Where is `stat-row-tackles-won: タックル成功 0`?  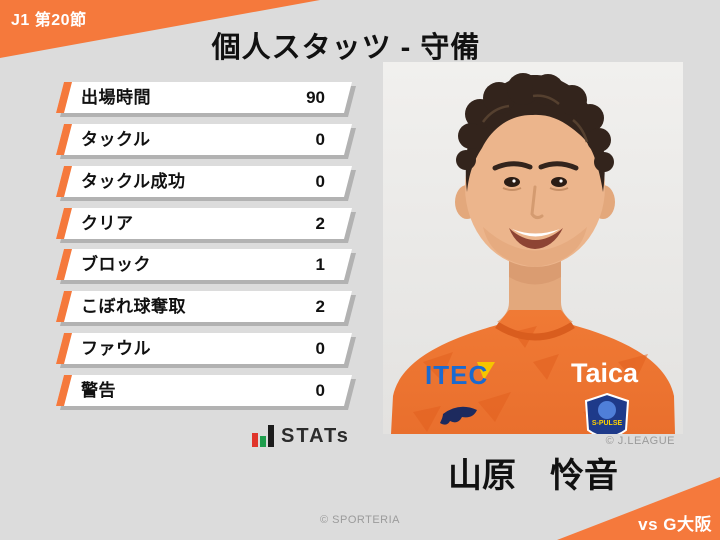
stat-row-tackles-won: タックル成功 0 is located at coordinates (204, 181).